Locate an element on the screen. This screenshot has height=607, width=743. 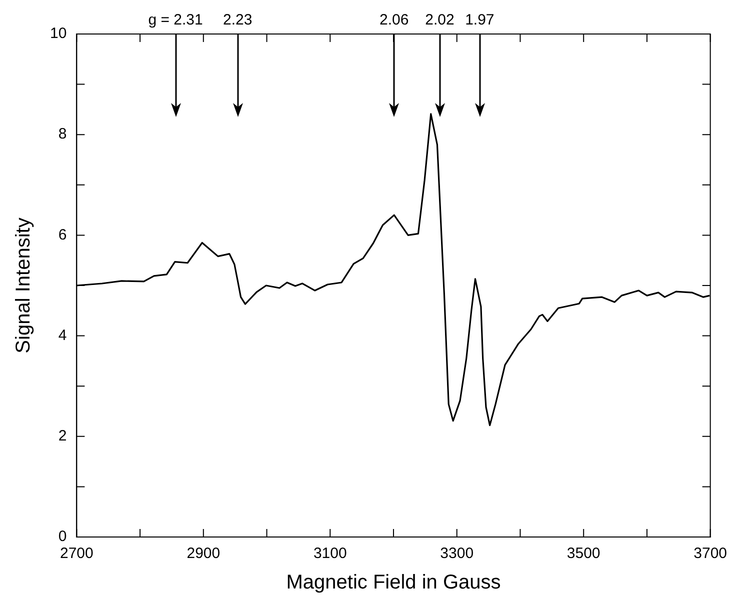
annotation: 2.23 is located at coordinates (237, 20).